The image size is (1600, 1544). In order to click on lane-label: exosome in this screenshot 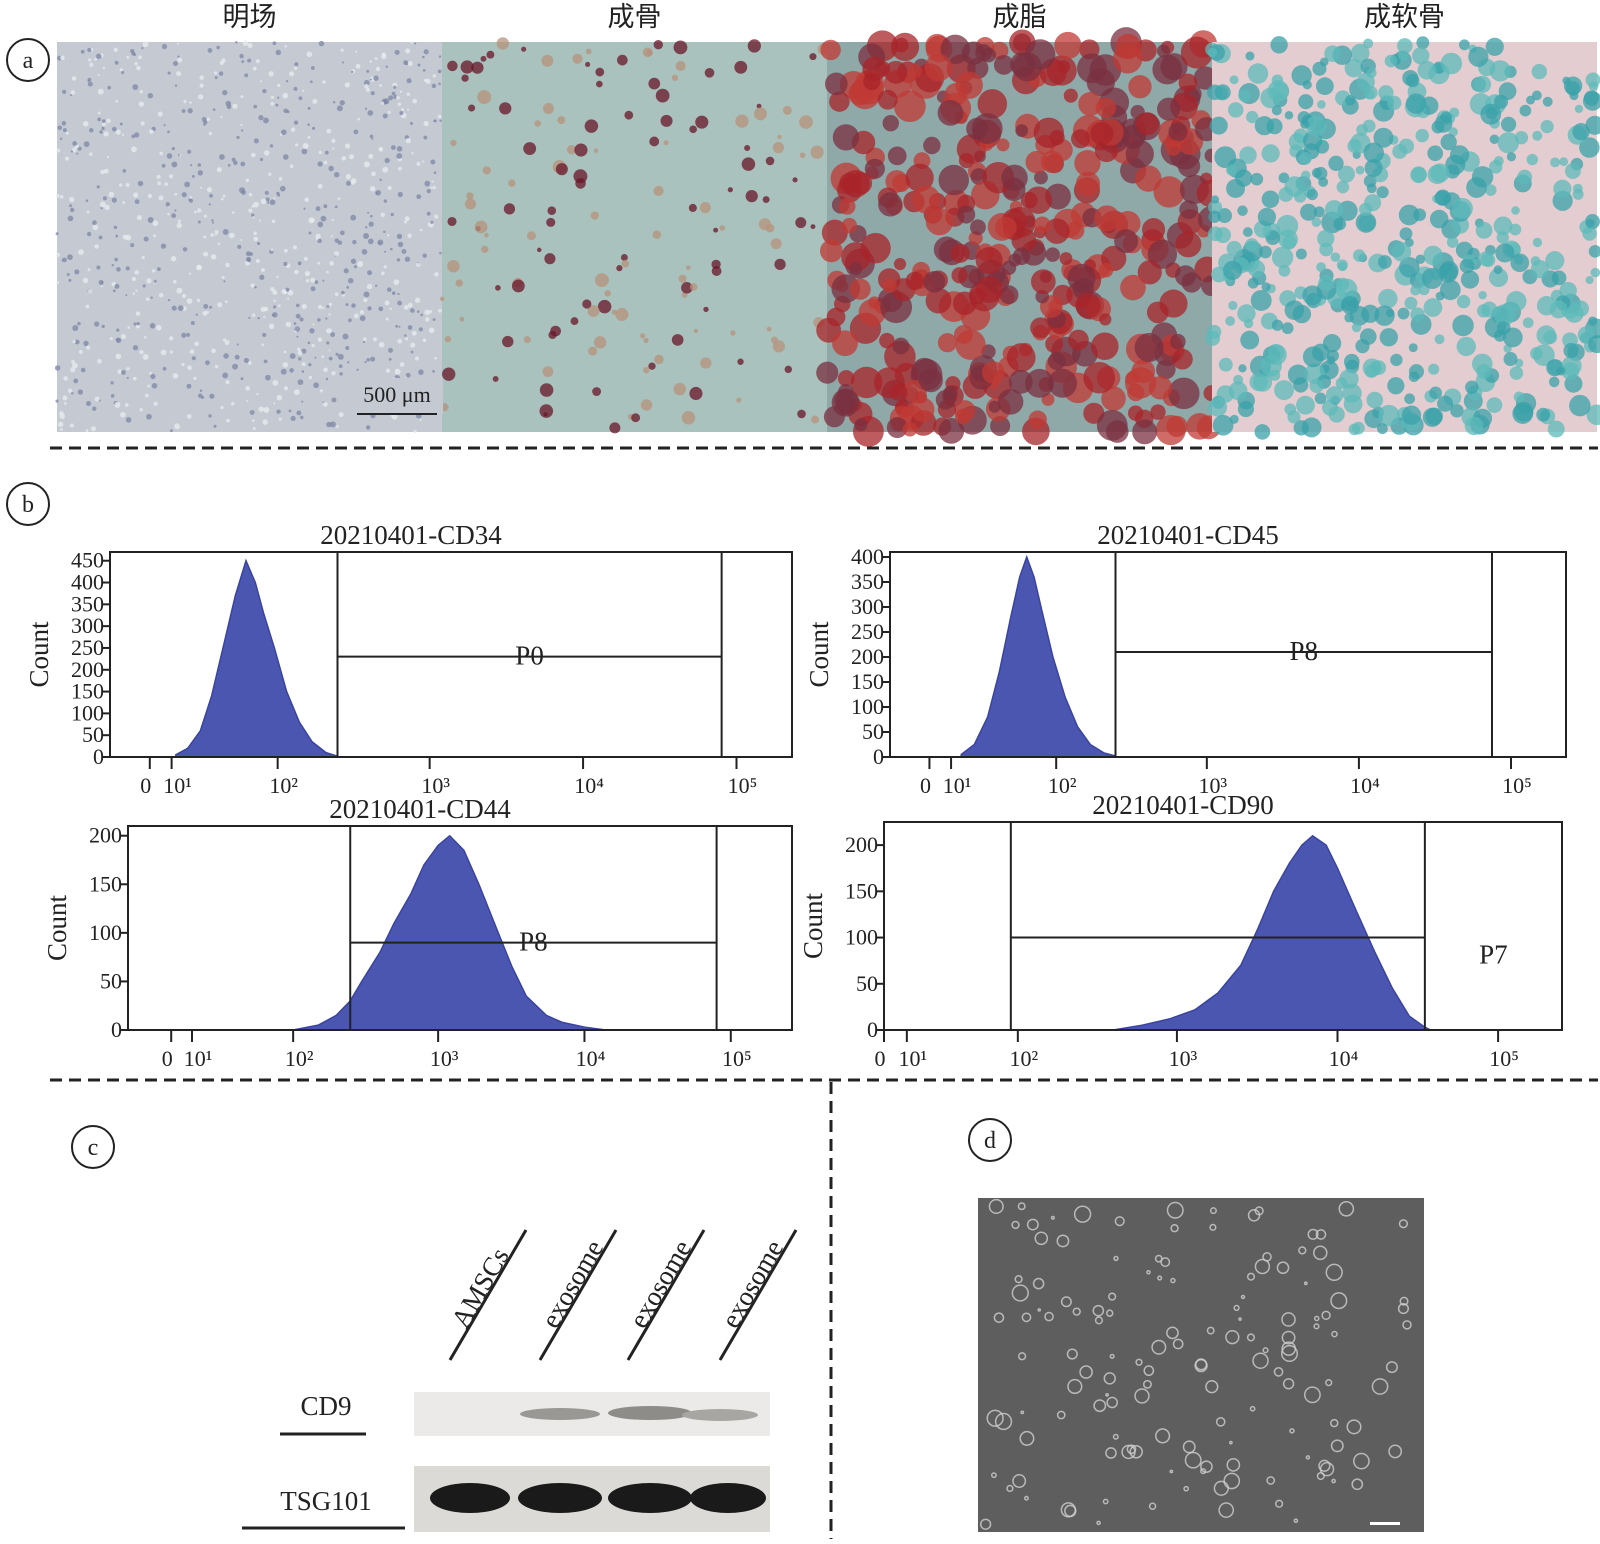, I will do `click(660, 1284)`.